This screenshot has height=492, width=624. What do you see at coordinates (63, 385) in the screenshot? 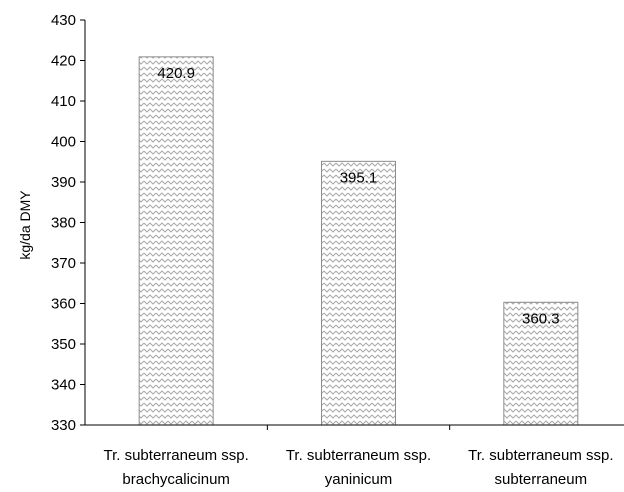
I see `y-tick-label: 340` at bounding box center [63, 385].